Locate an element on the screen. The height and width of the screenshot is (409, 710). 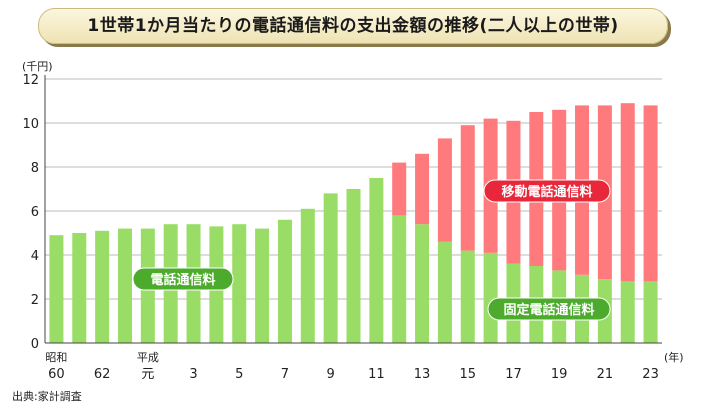
legend-total-bg is located at coordinates (183, 279).